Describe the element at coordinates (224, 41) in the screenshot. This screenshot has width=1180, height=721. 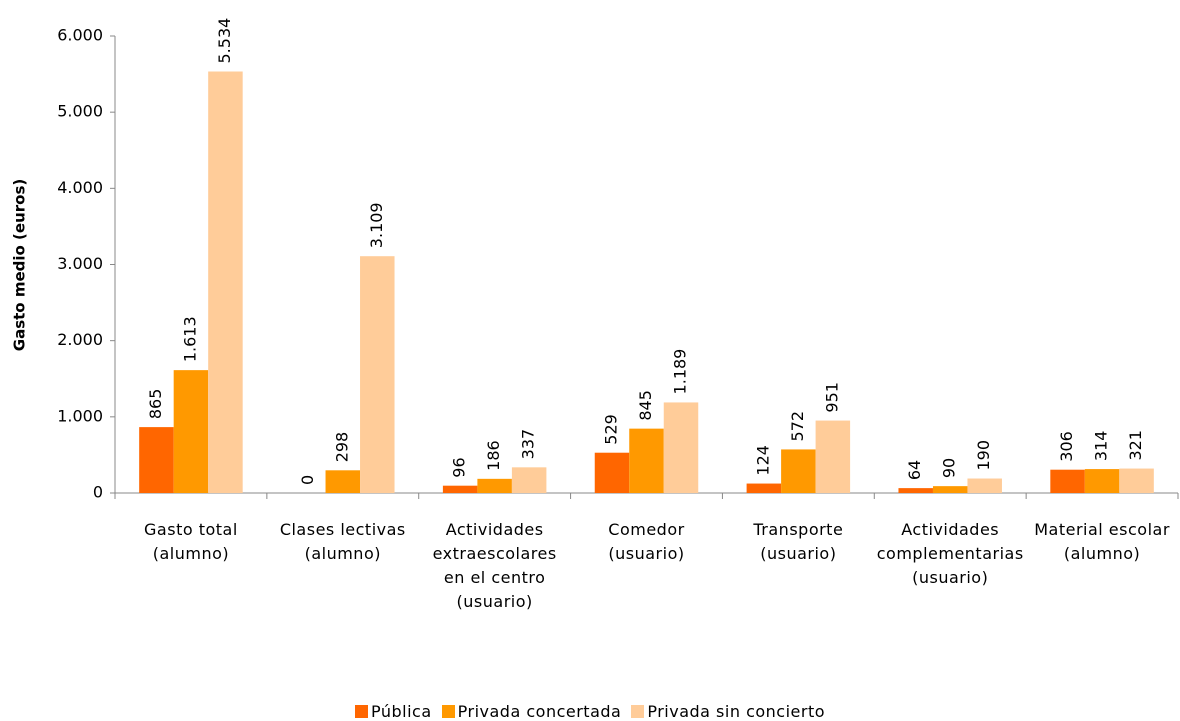
I see `value-label: 5.534` at that location.